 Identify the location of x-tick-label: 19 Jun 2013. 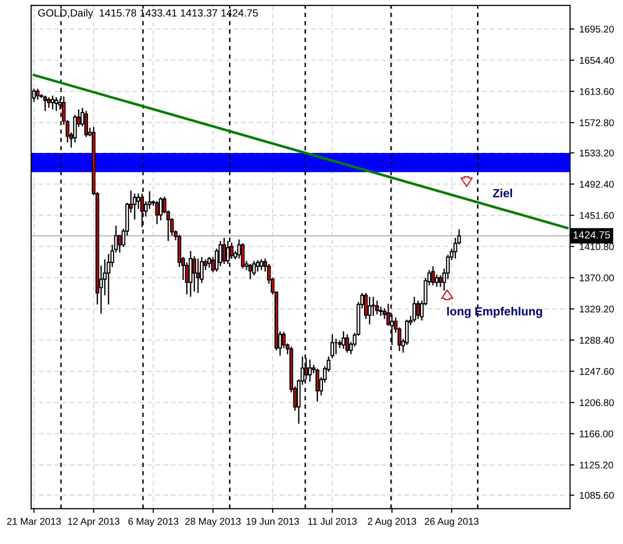
(272, 521).